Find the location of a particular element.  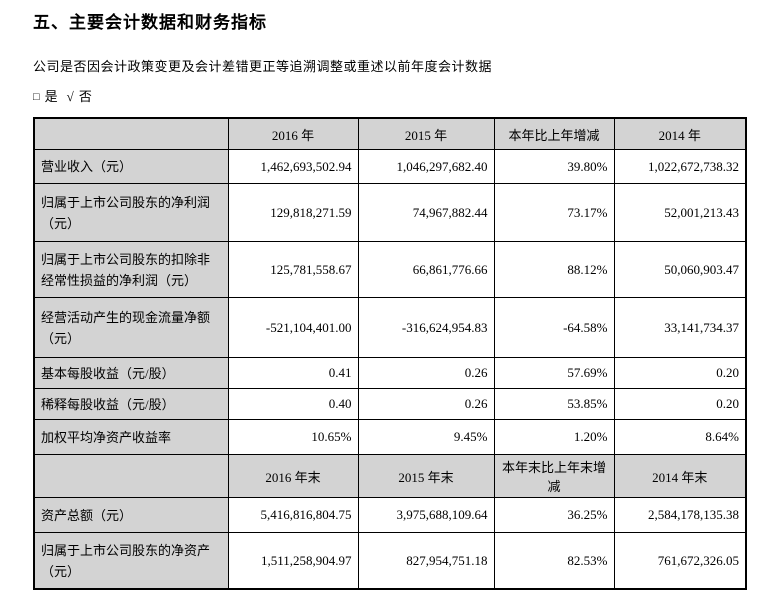

row-label: 归属于上市公司股东的净资产（元） is located at coordinates (131, 561).